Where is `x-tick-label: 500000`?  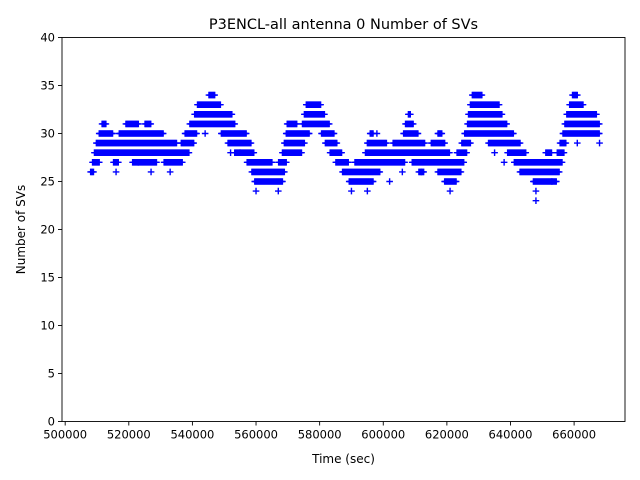 x-tick-label: 500000 is located at coordinates (65, 435).